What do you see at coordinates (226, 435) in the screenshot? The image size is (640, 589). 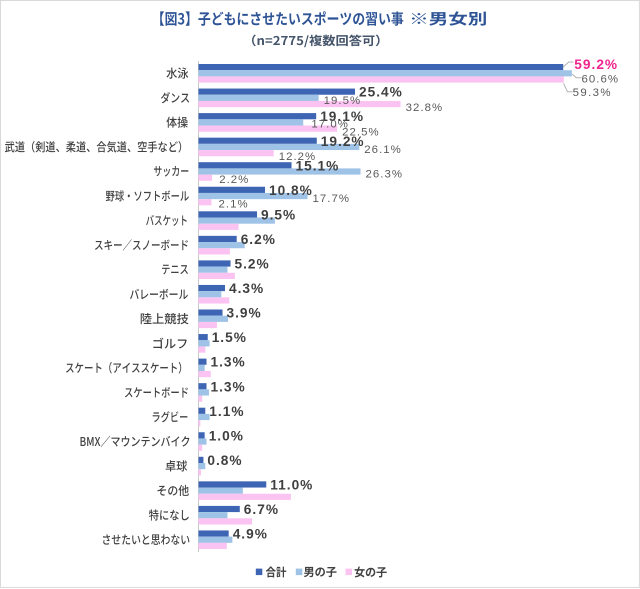 I see `svg-text: 1.0%` at bounding box center [226, 435].